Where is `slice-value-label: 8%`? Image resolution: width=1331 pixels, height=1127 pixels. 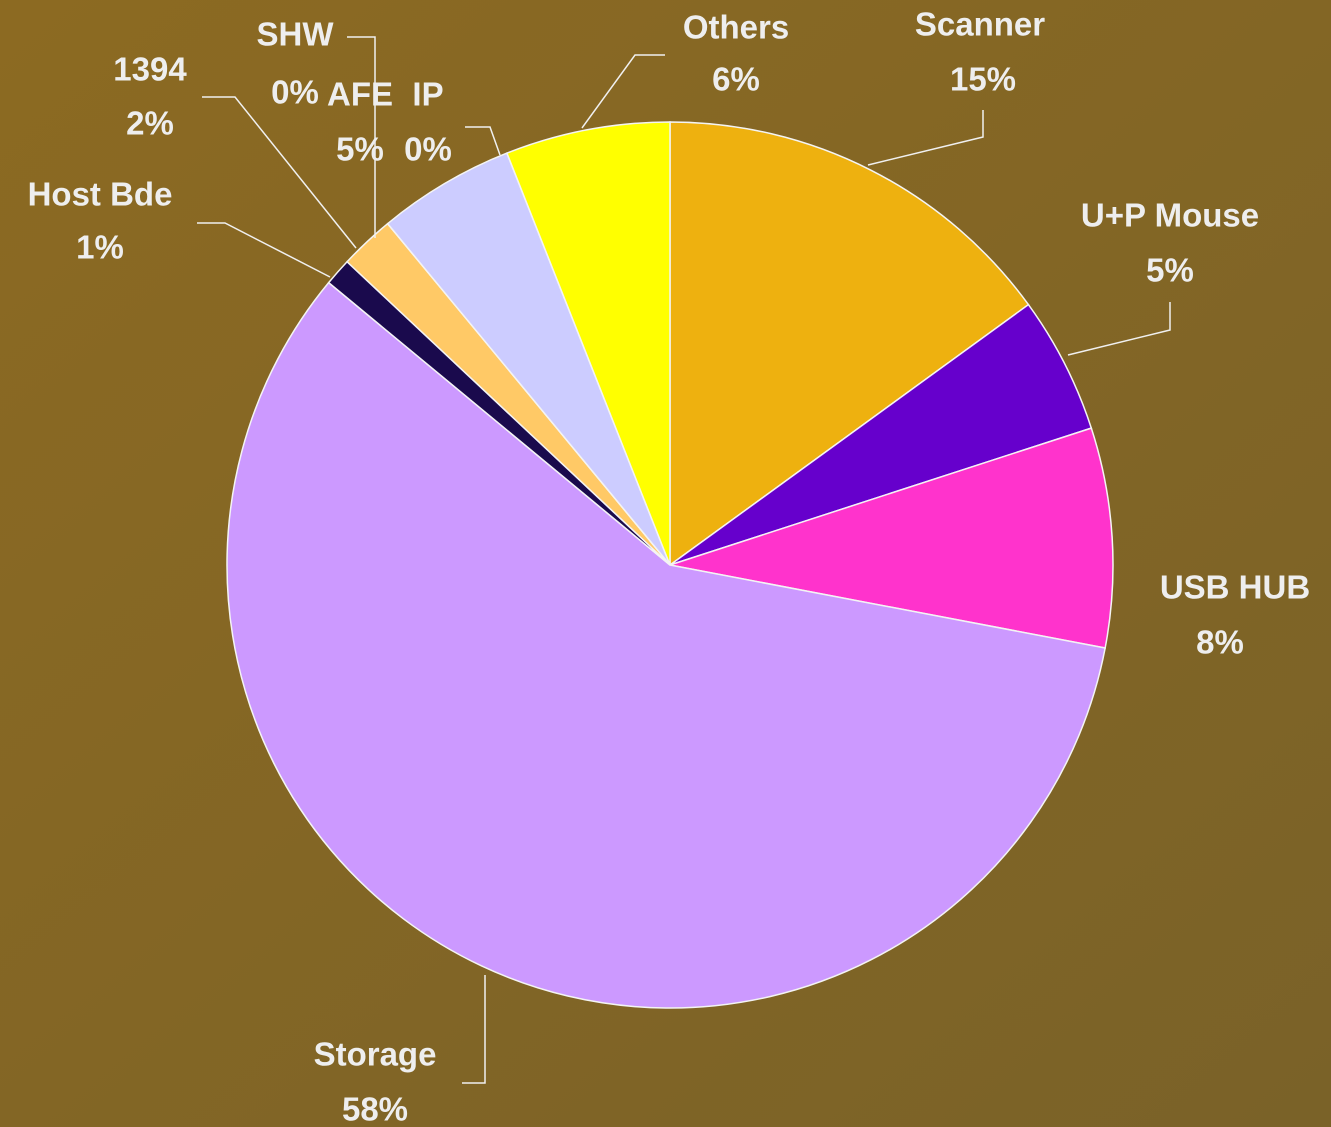
slice-value-label: 8% is located at coordinates (1220, 642).